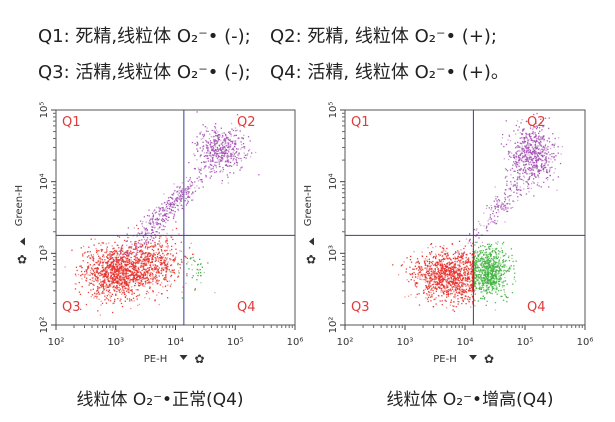  What do you see at coordinates (71, 307) in the screenshot?
I see `quadrant-label-q3: Q3` at bounding box center [71, 307].